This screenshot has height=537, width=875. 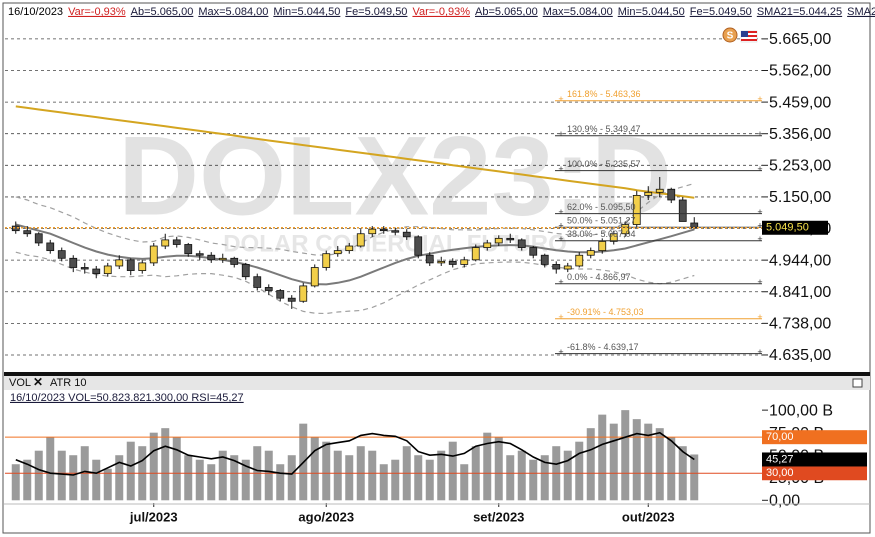 I want to click on y-tick-label: 4.841,00, so click(x=800, y=292).